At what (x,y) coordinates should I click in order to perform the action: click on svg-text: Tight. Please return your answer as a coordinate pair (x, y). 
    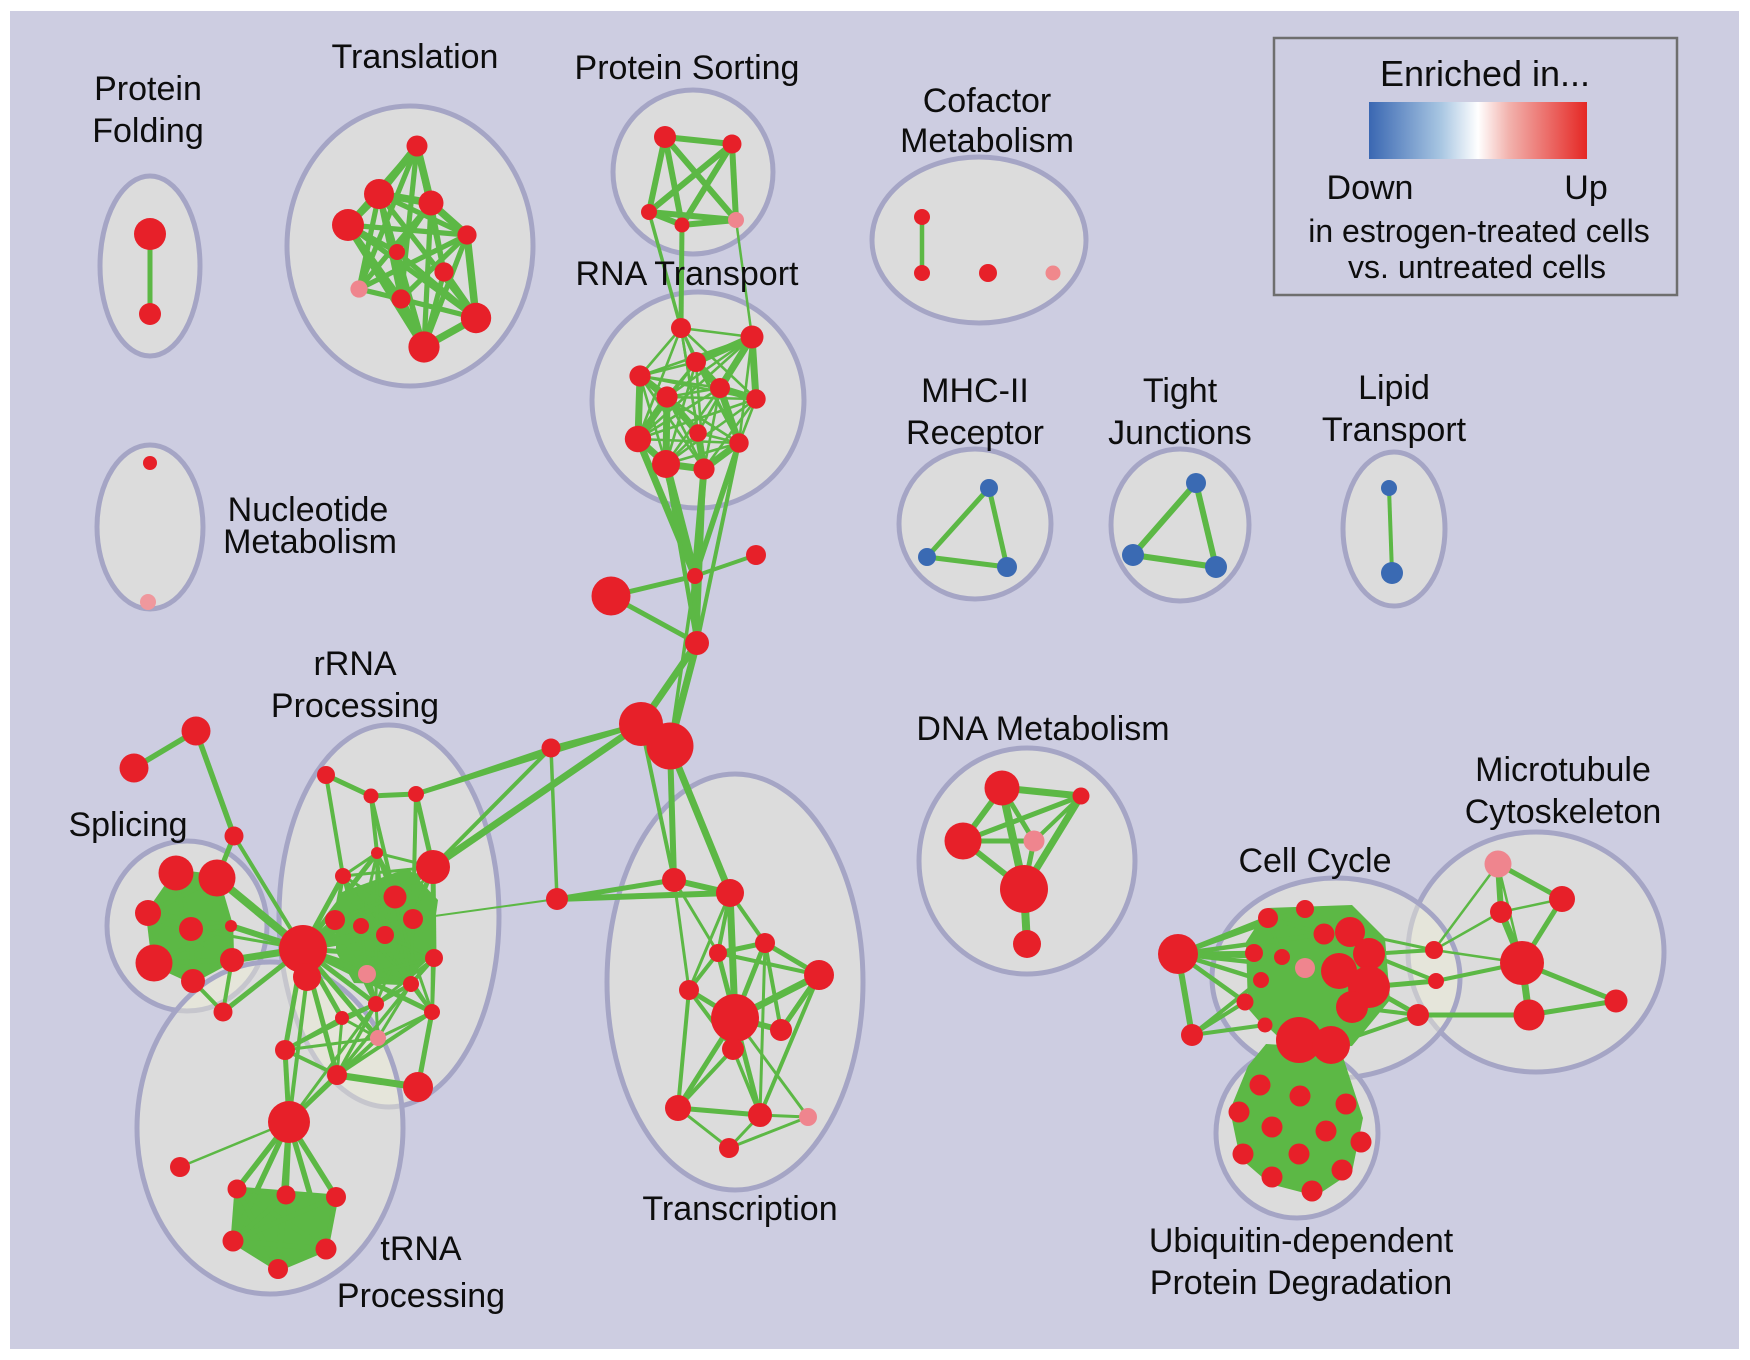
    Looking at the image, I should click on (1180, 391).